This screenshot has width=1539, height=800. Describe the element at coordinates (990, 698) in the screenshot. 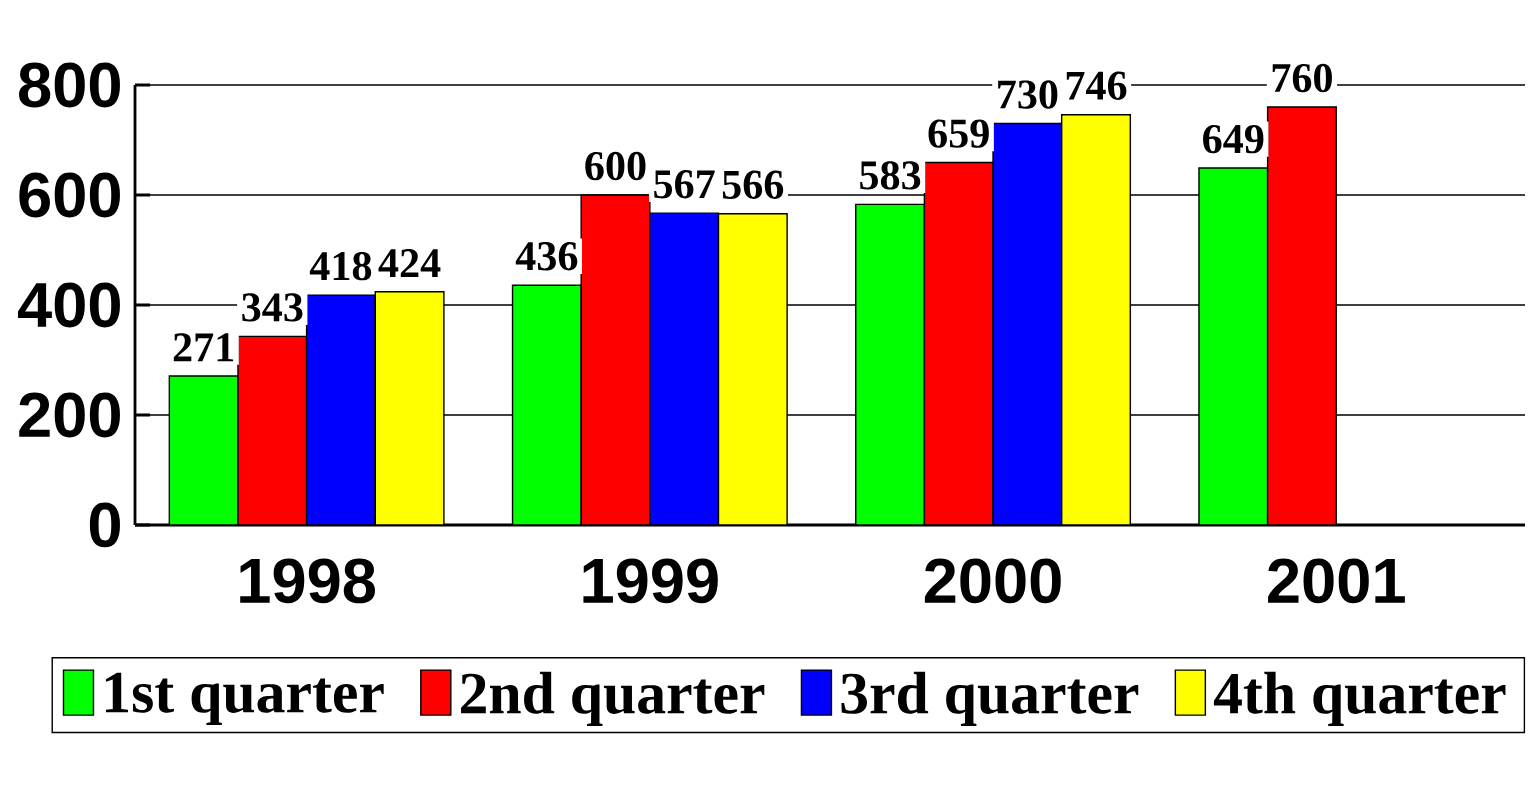

I see `legend-label: 3rd quarter` at that location.